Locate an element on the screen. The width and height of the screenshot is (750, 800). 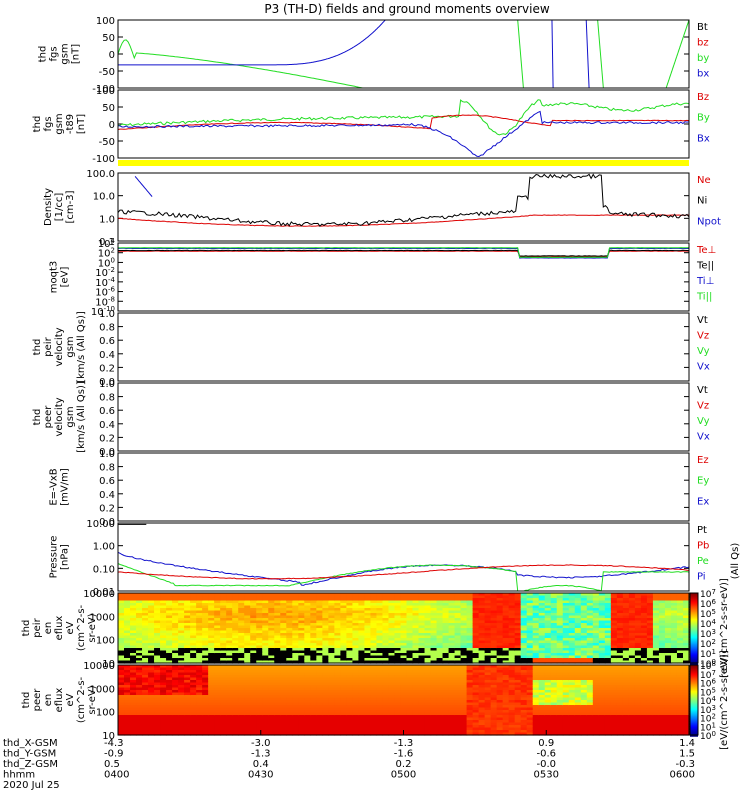
colorbar-label: [eV/(cm^2-s-sr-eV)] is located at coordinates (724, 700).